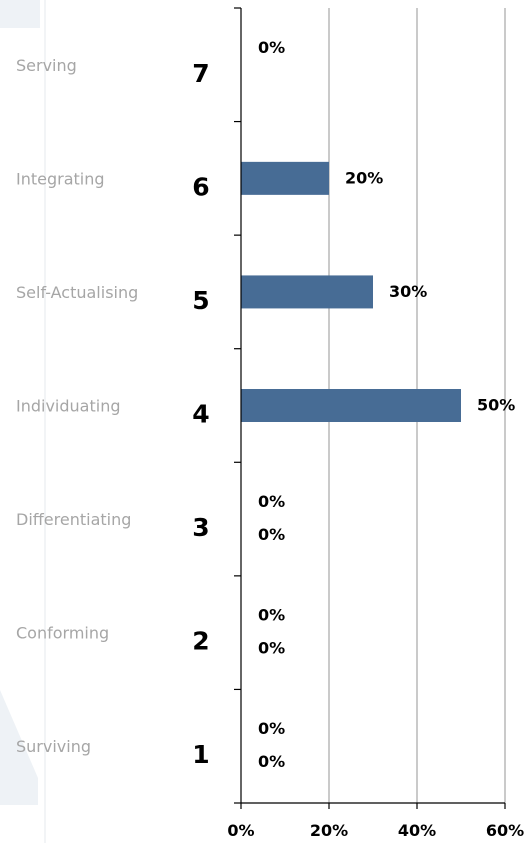 Image resolution: width=531 pixels, height=843 pixels. What do you see at coordinates (200, 414) in the screenshot?
I see `level-number-label: 4` at bounding box center [200, 414].